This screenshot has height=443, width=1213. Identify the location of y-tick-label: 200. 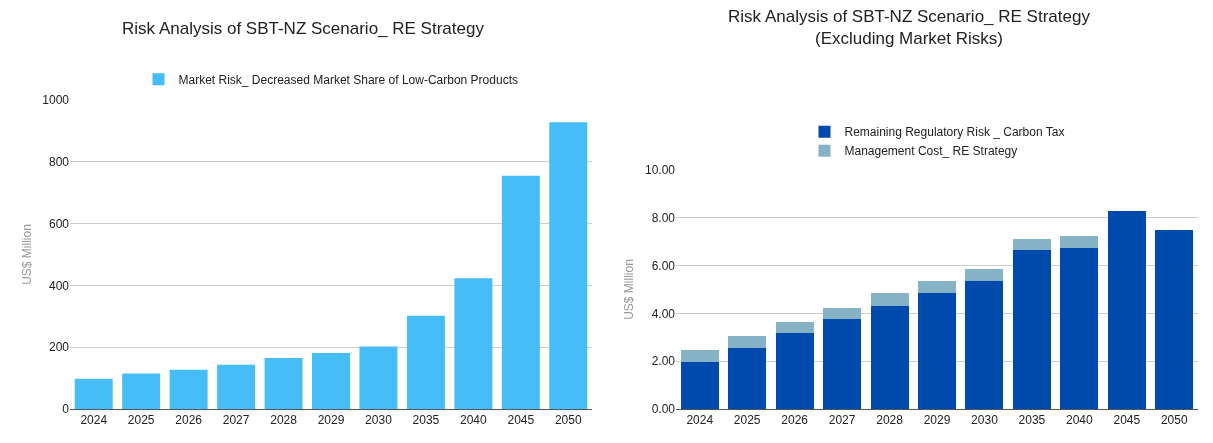
(59, 347).